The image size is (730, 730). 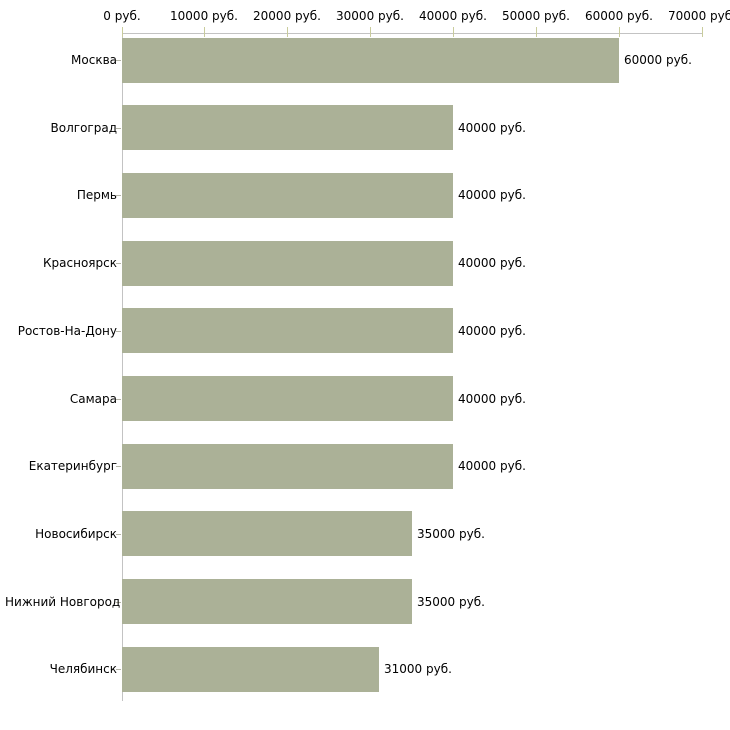 I want to click on x-axis-tick-label: 10000 руб., so click(x=204, y=16).